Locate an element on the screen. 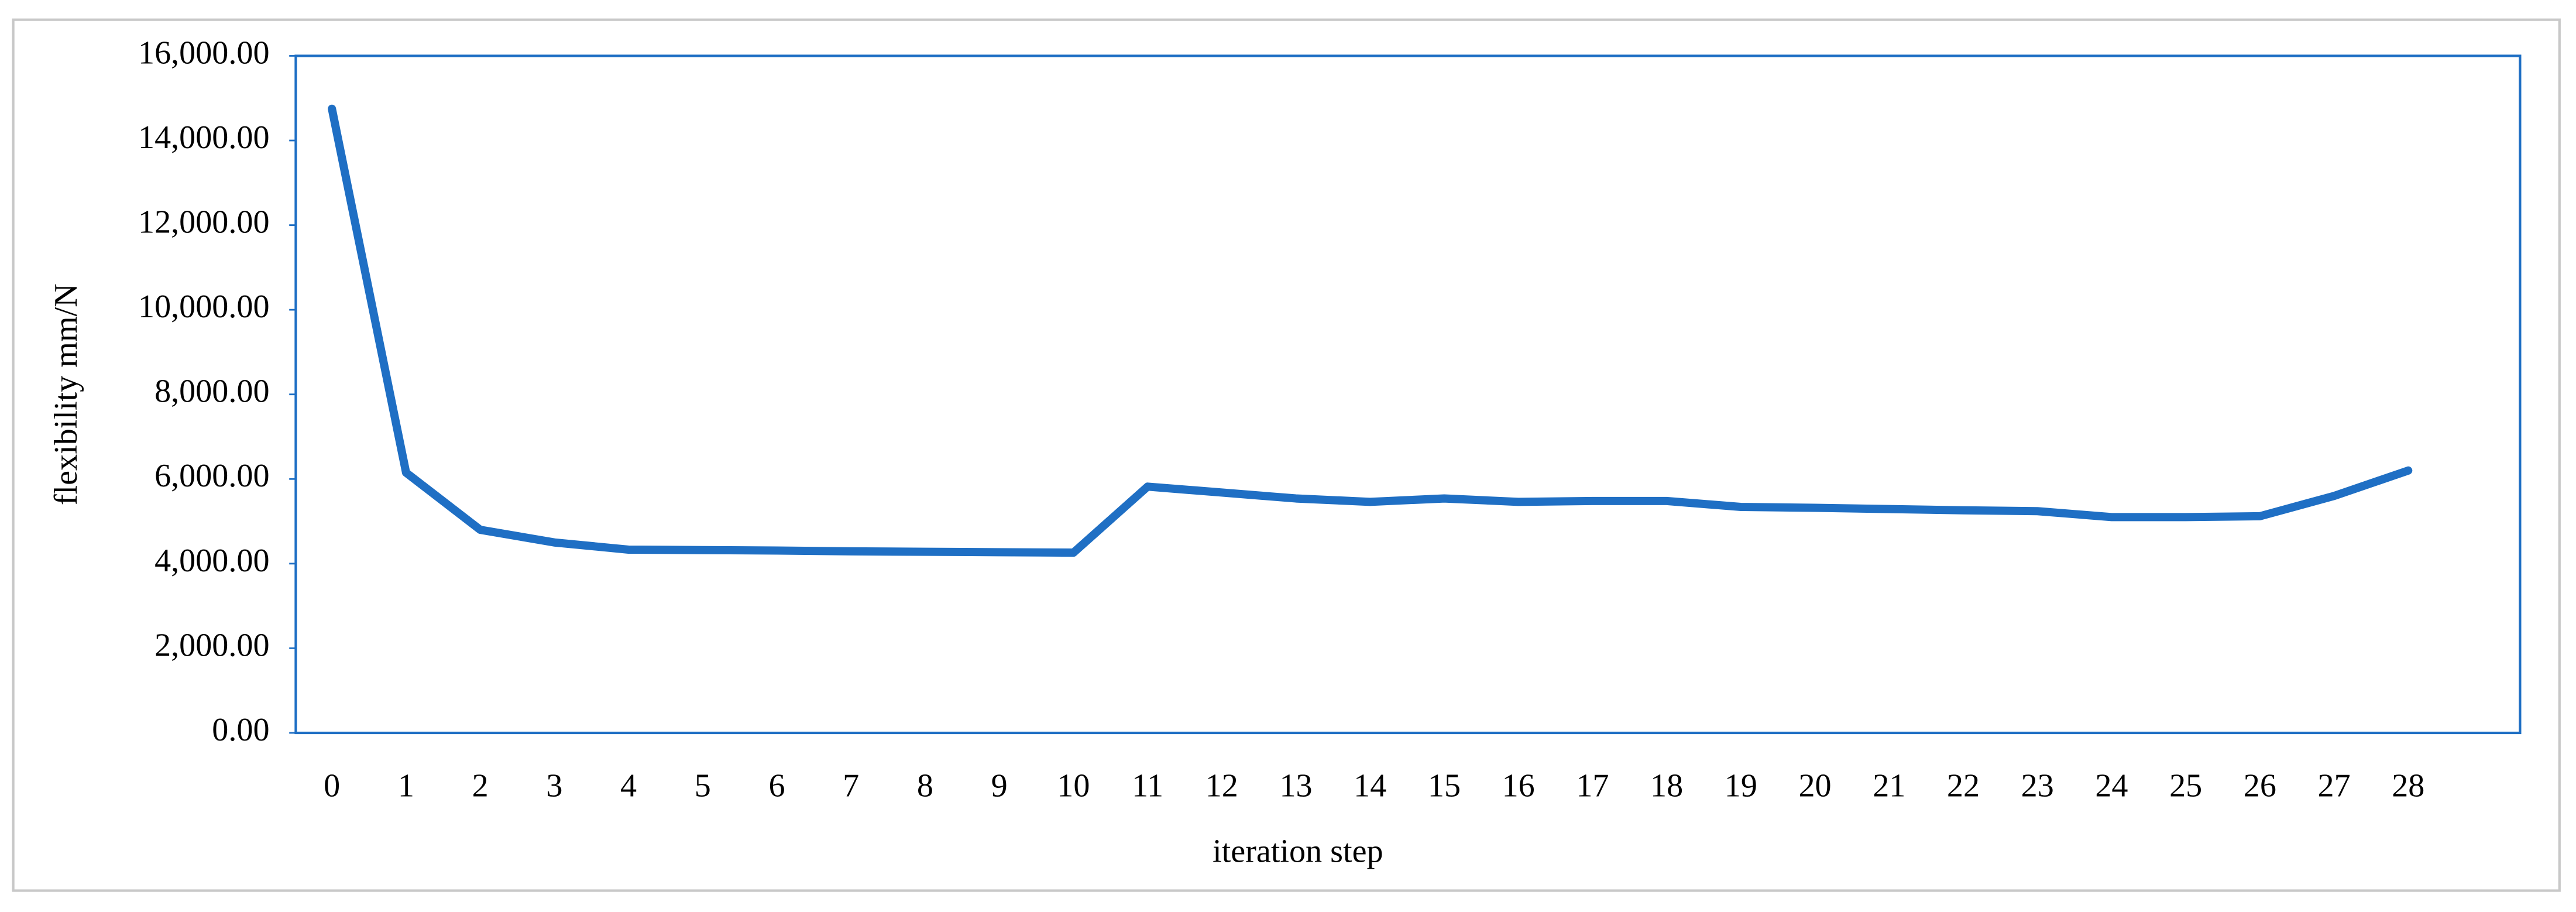 Image resolution: width=2576 pixels, height=912 pixels. x-tick-label: 17 is located at coordinates (1592, 785).